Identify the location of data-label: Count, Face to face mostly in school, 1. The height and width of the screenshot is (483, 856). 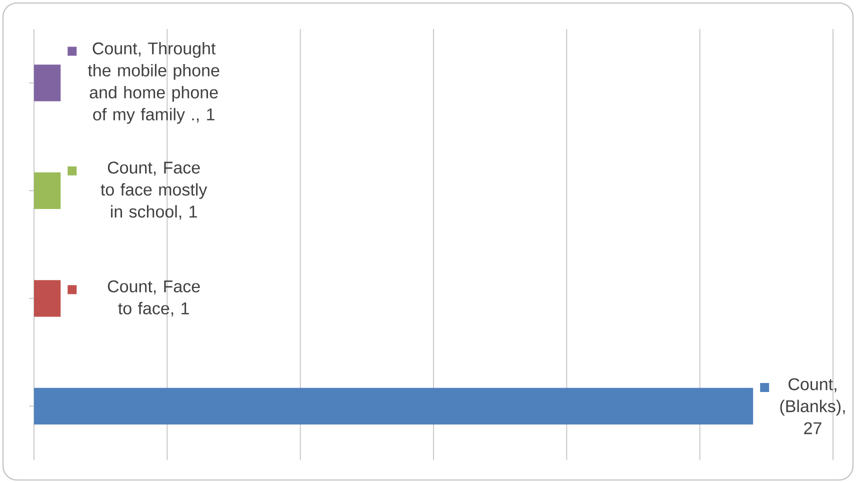
(154, 191).